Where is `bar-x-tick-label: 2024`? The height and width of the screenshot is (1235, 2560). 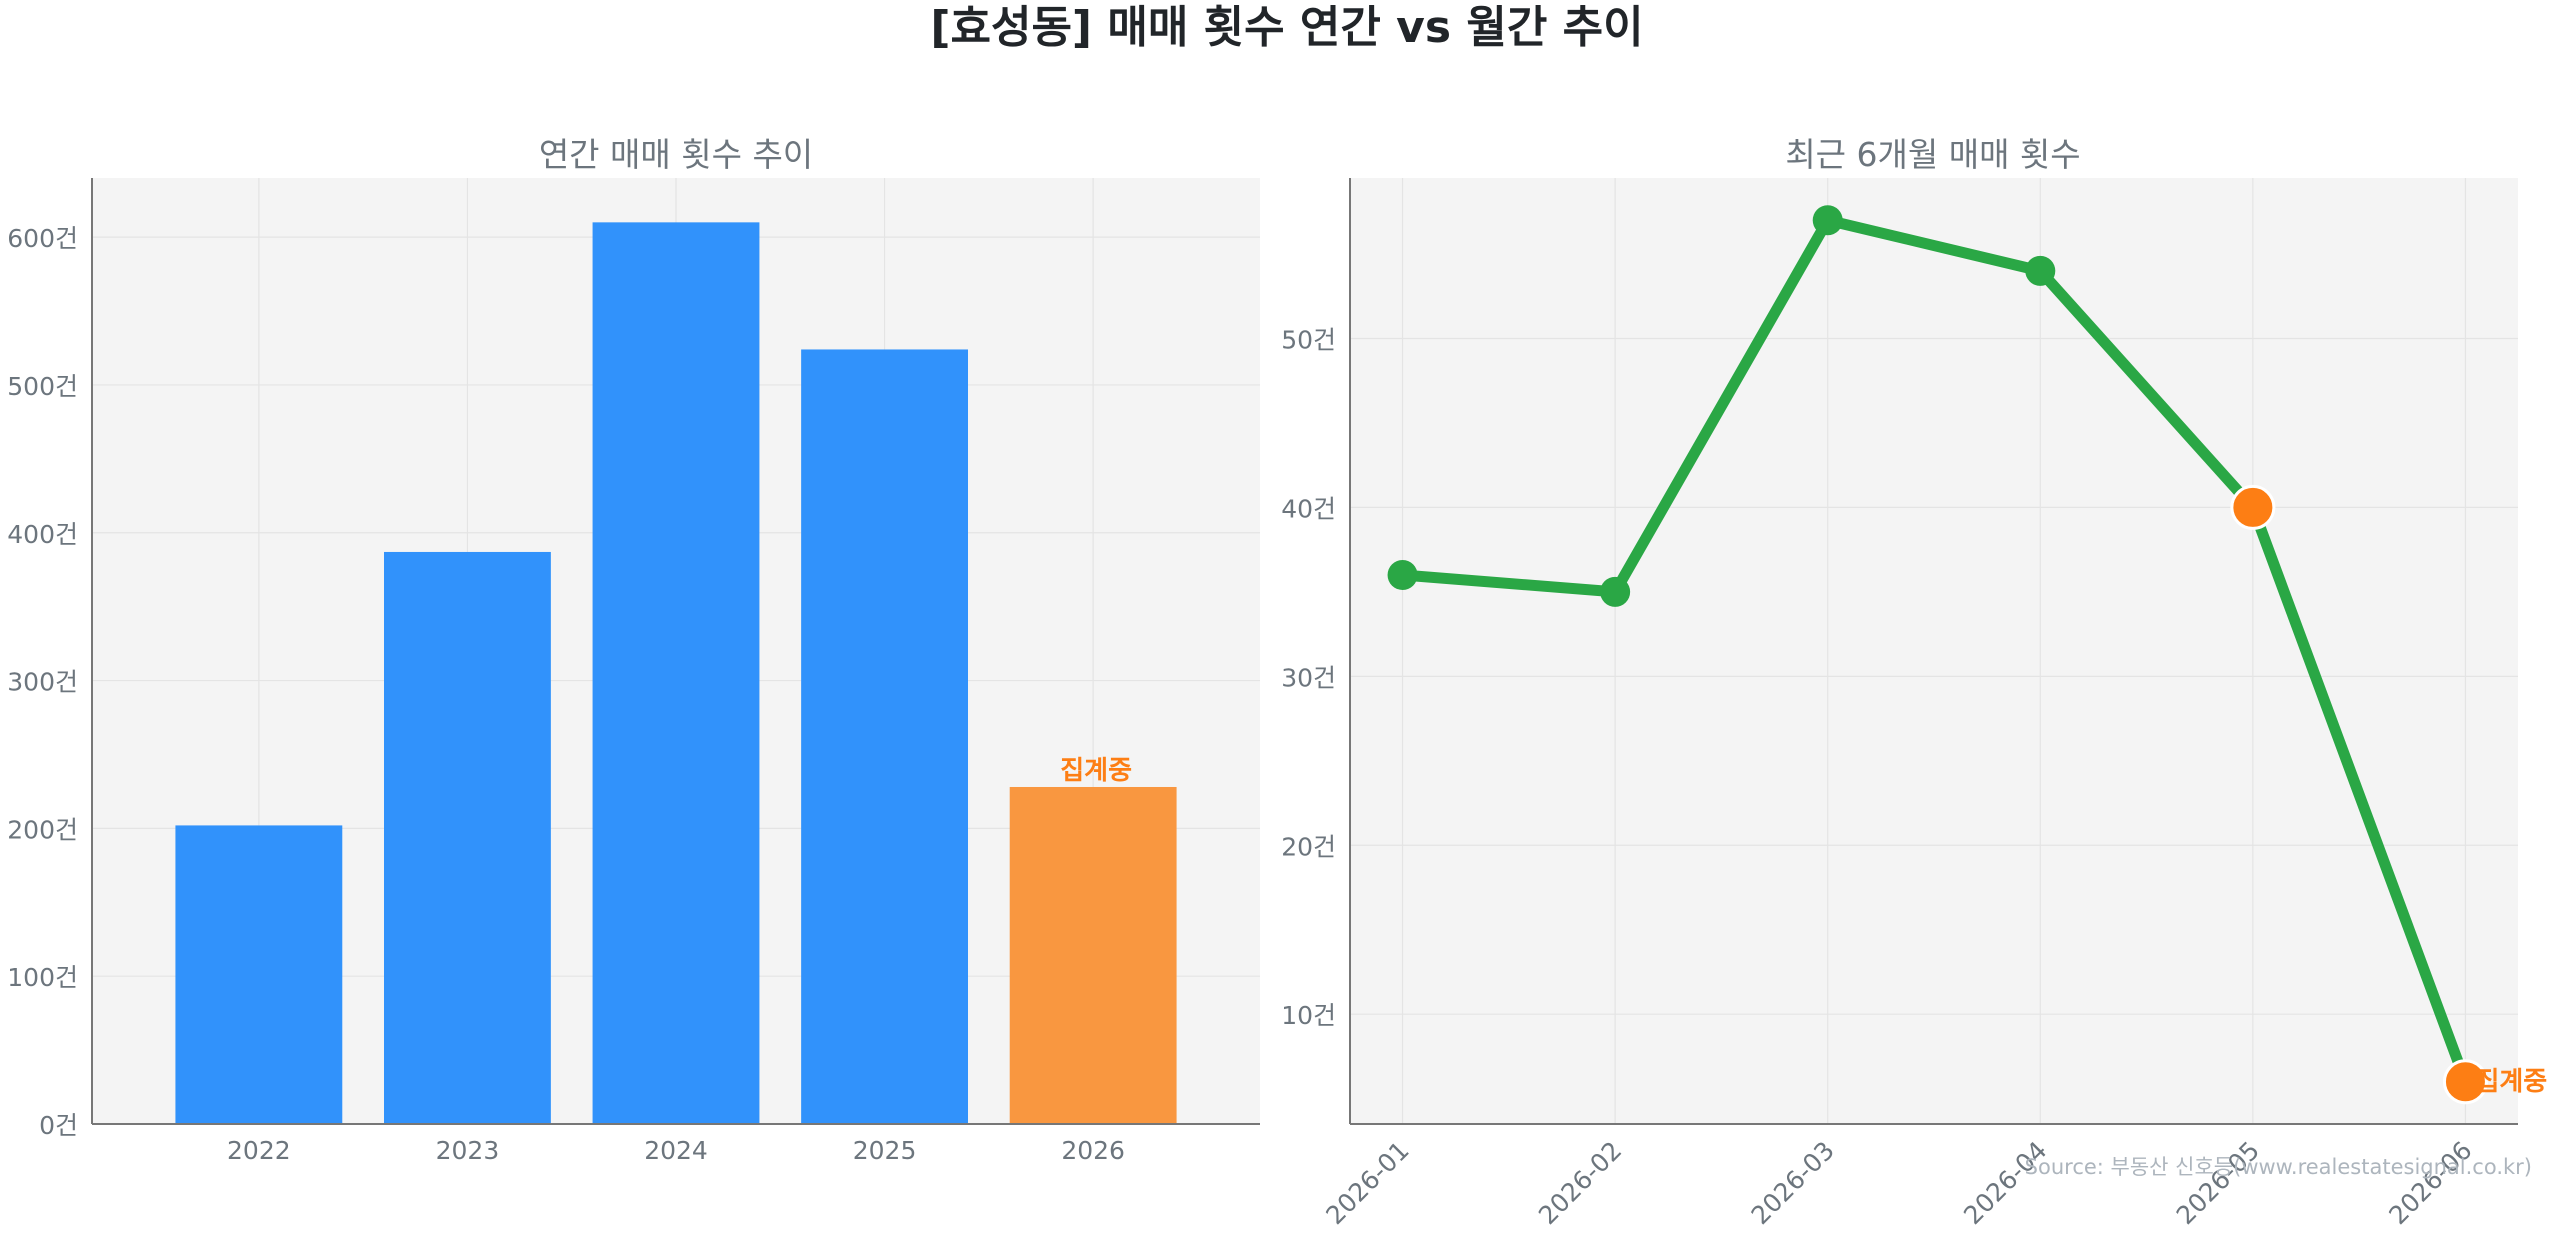 bar-x-tick-label: 2024 is located at coordinates (676, 1150).